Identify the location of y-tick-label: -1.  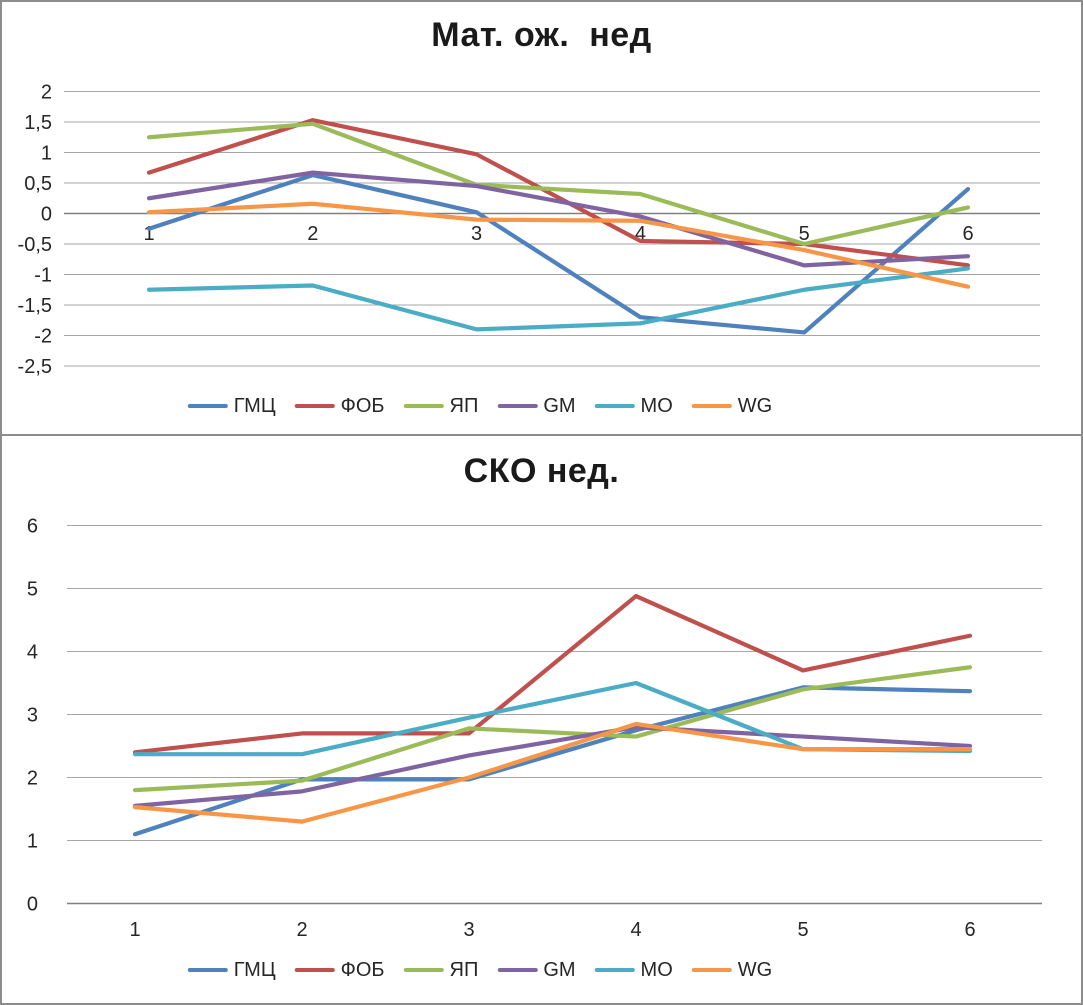
(43, 276).